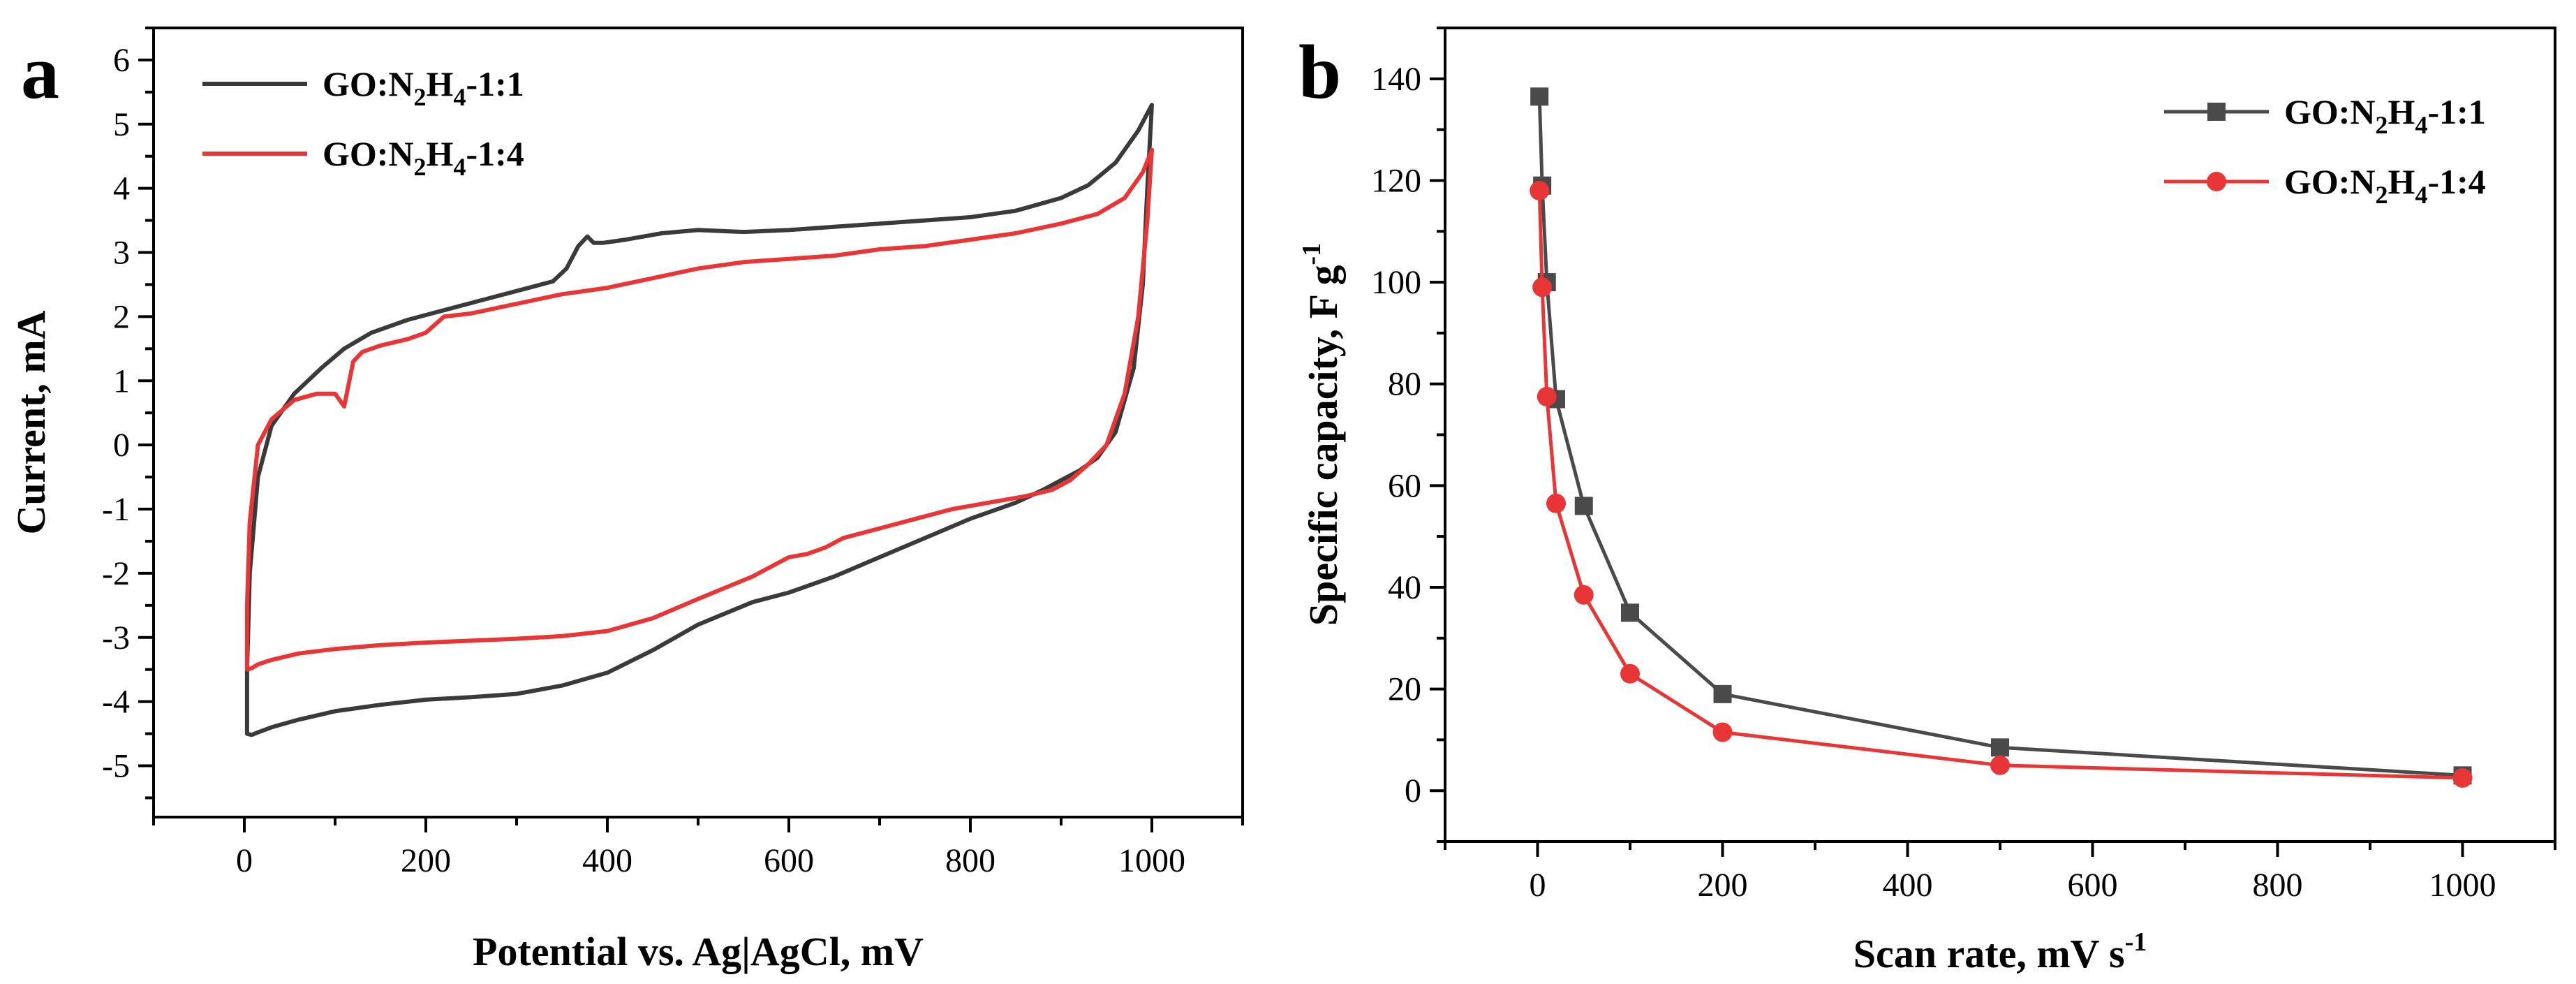  What do you see at coordinates (1396, 282) in the screenshot?
I see `y-tick-label-b: 100` at bounding box center [1396, 282].